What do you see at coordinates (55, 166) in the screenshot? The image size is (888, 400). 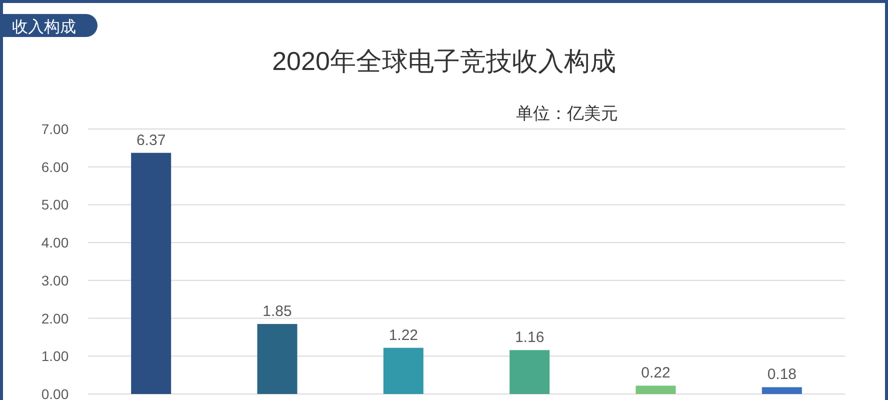 I see `y-tick-label: 6.00` at bounding box center [55, 166].